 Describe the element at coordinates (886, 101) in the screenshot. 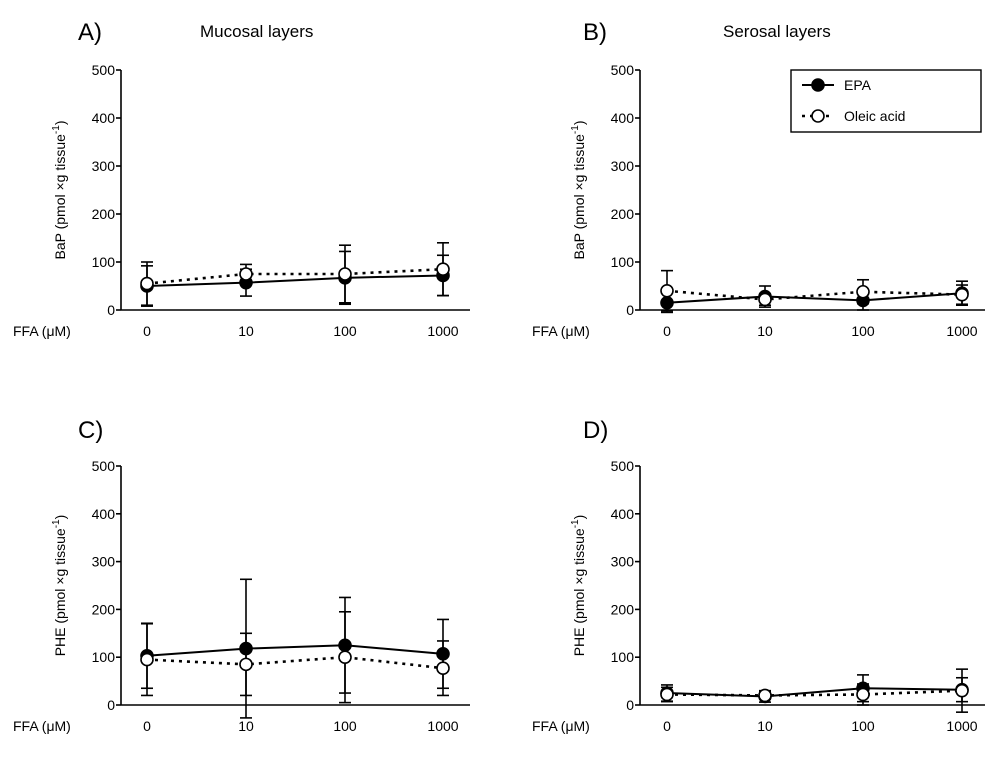

I see `legend: EPA Oleic acid` at that location.